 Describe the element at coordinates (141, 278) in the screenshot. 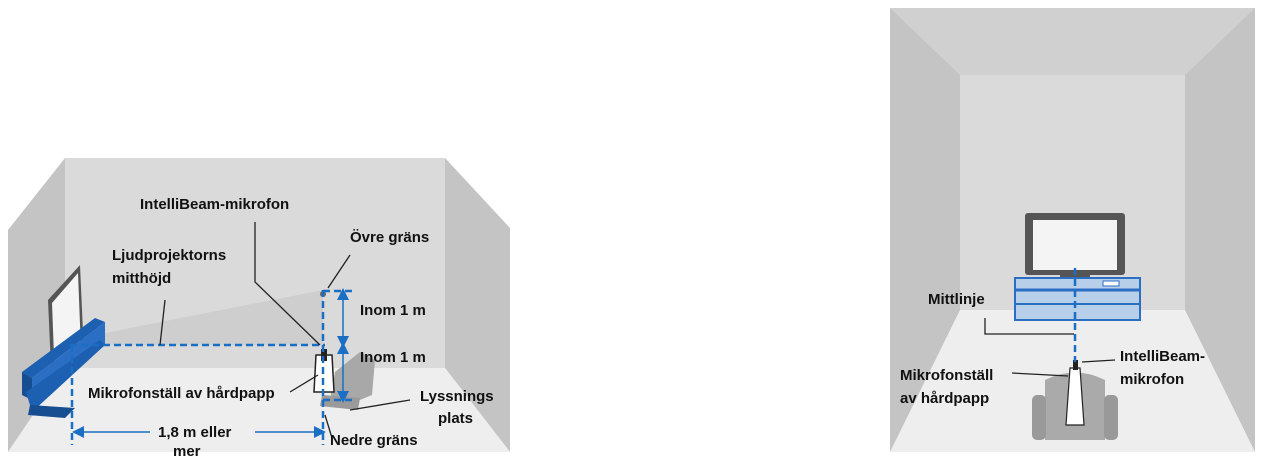

I see `label: mitthöjd` at that location.